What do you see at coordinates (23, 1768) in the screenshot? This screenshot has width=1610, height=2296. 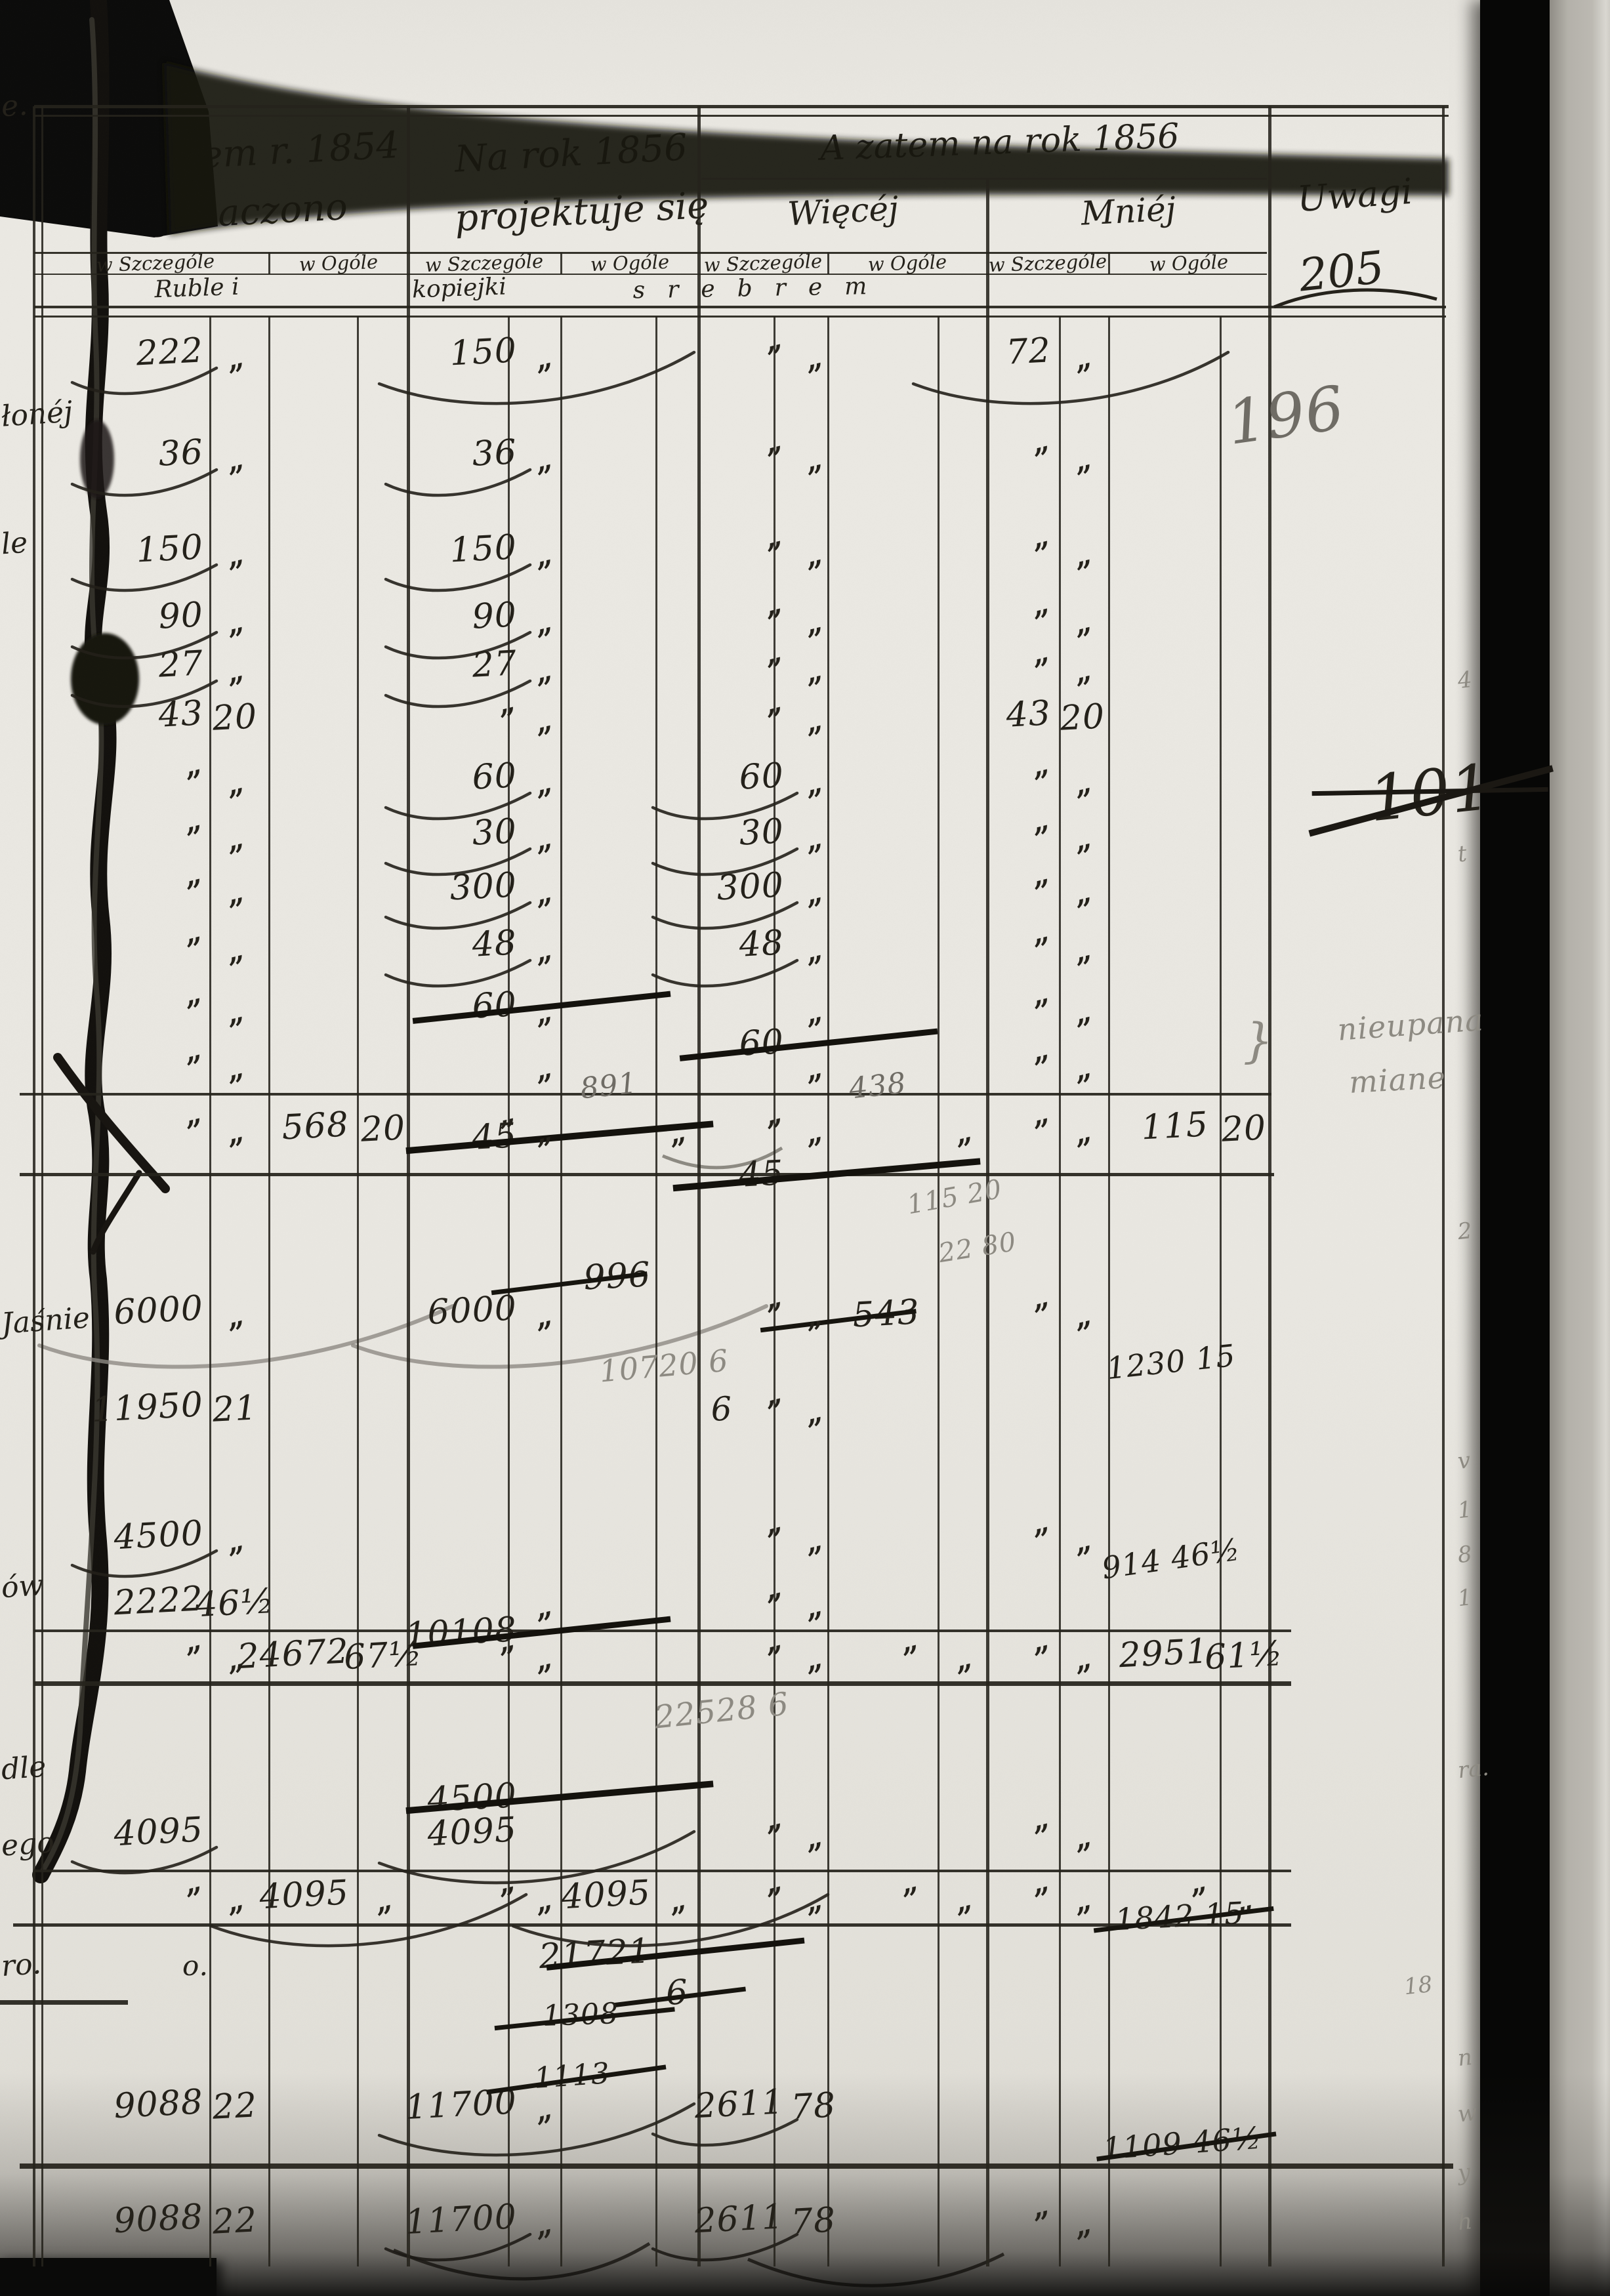 I see `row-label-fragment: dle` at bounding box center [23, 1768].